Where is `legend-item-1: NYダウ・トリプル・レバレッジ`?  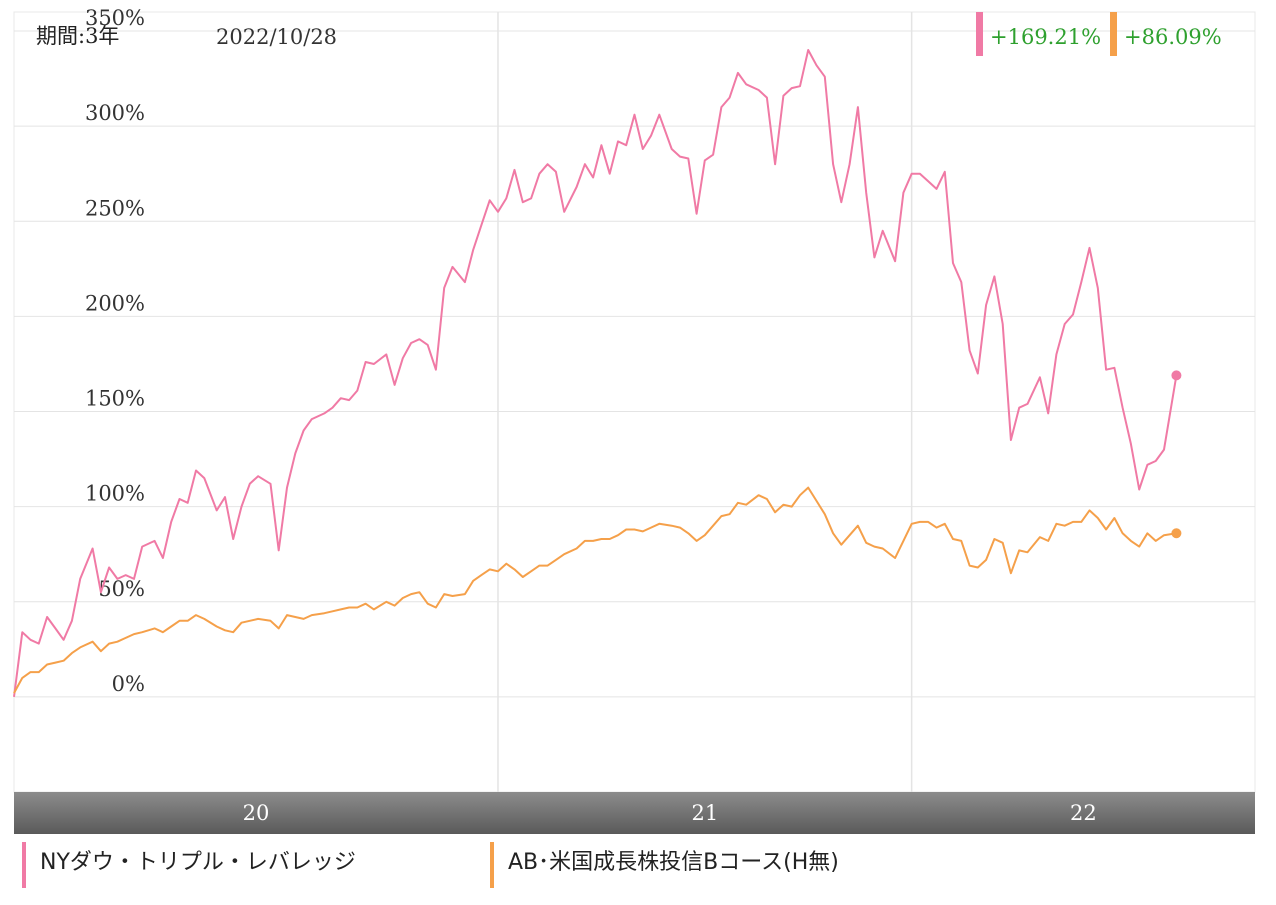 legend-item-1: NYダウ・トリプル・レバレッジ is located at coordinates (189, 865).